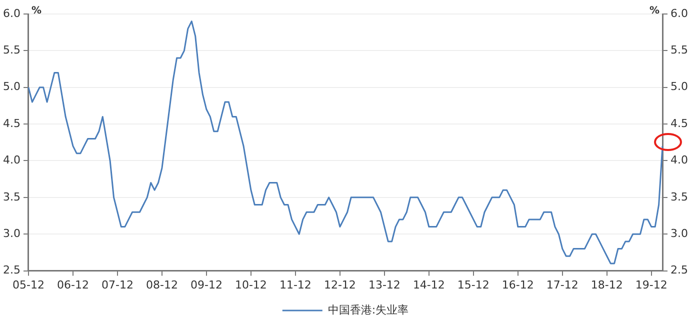  Describe the element at coordinates (428, 285) in the screenshot. I see `x-tick-label: 14-12` at that location.